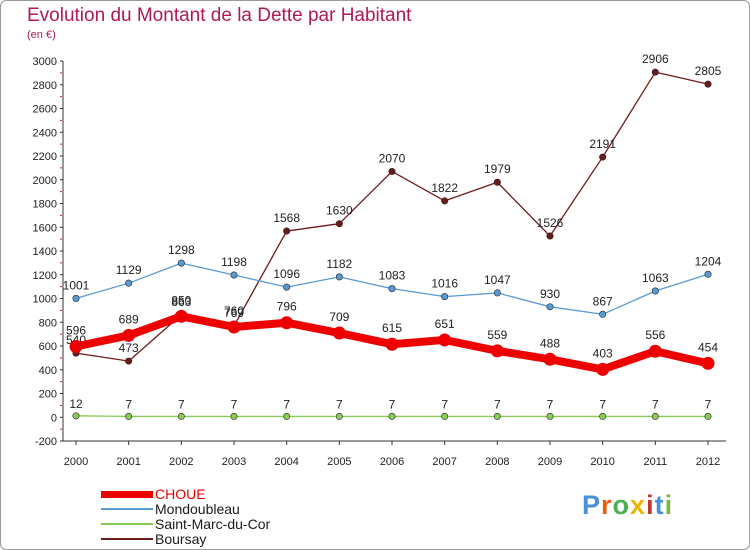 This screenshot has height=550, width=750. I want to click on legend-swatch-boursay, so click(127, 539).